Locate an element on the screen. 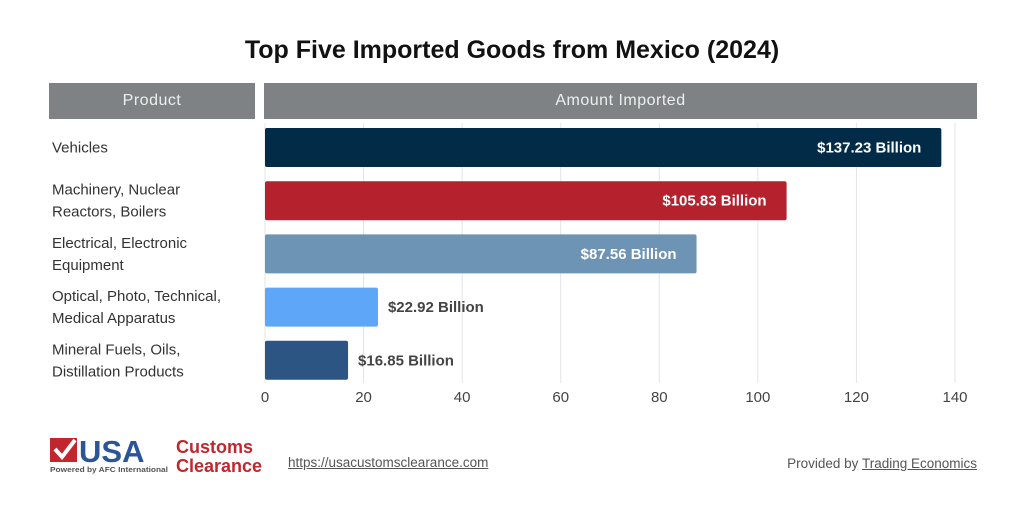  logo-customs: Customs is located at coordinates (214, 447).